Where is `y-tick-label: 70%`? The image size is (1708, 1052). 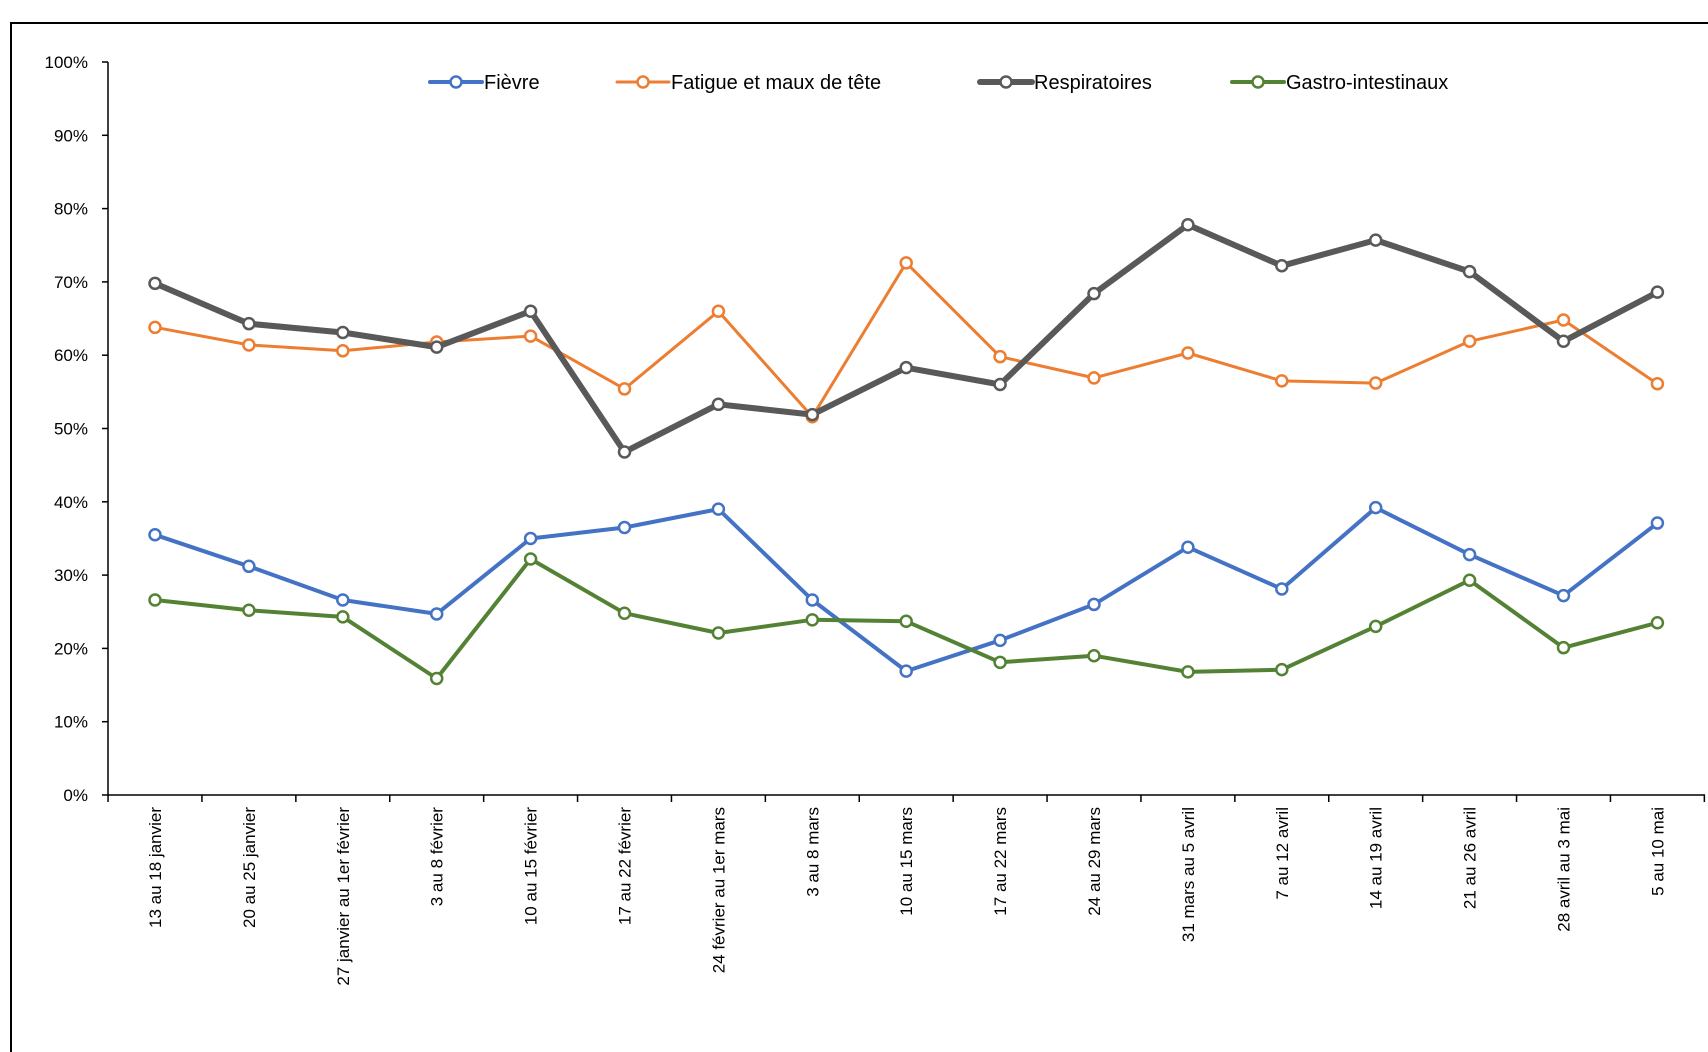
y-tick-label: 70% is located at coordinates (71, 282).